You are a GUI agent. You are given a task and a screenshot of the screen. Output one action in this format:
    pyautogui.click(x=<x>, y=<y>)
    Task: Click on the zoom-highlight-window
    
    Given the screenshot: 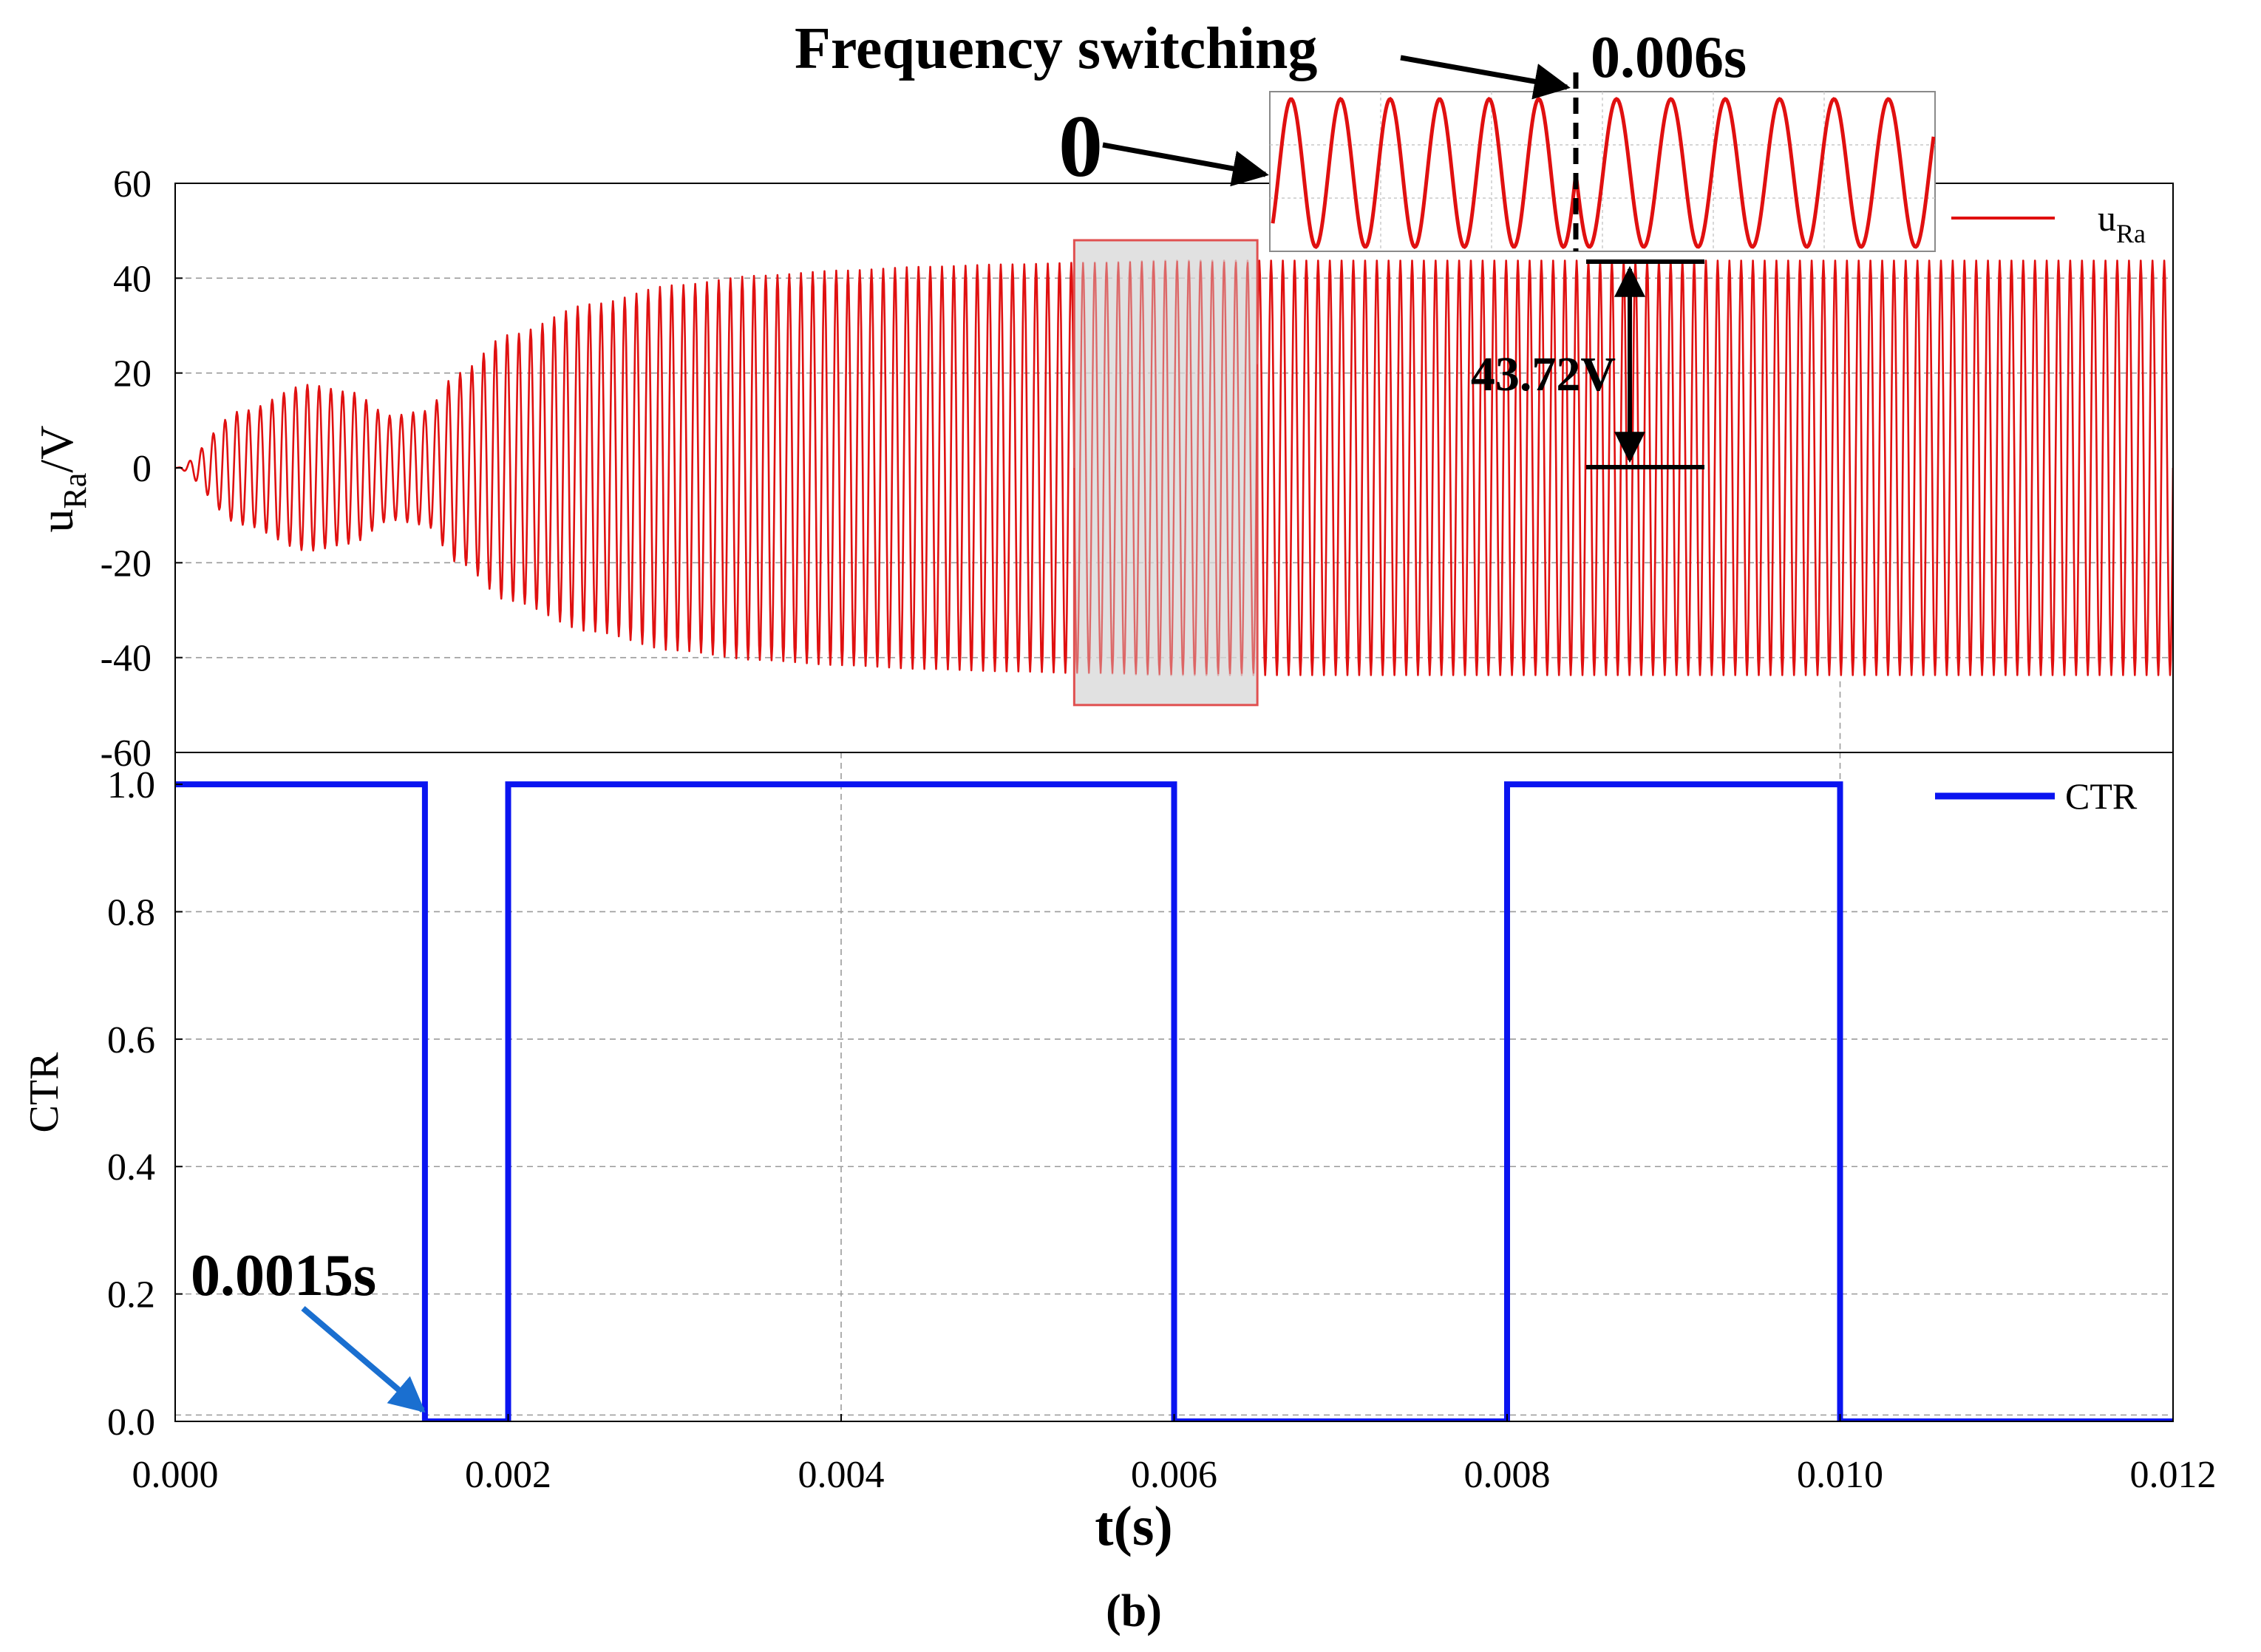 What is the action you would take?
    pyautogui.click(x=1165, y=473)
    